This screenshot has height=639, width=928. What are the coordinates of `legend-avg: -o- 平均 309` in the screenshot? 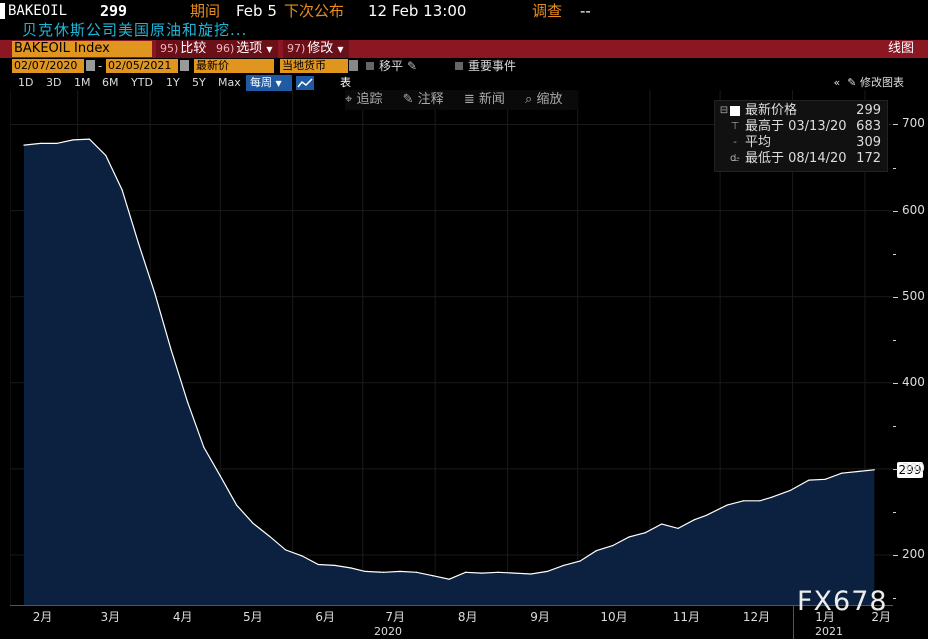 It's located at (801, 149).